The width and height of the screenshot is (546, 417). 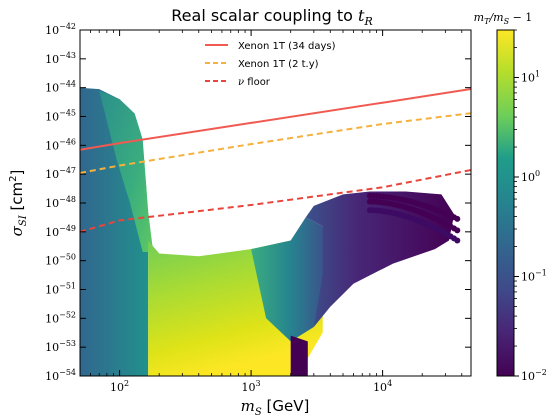 I want to click on chart-title: Real scalar coupling to tR, so click(x=271, y=17).